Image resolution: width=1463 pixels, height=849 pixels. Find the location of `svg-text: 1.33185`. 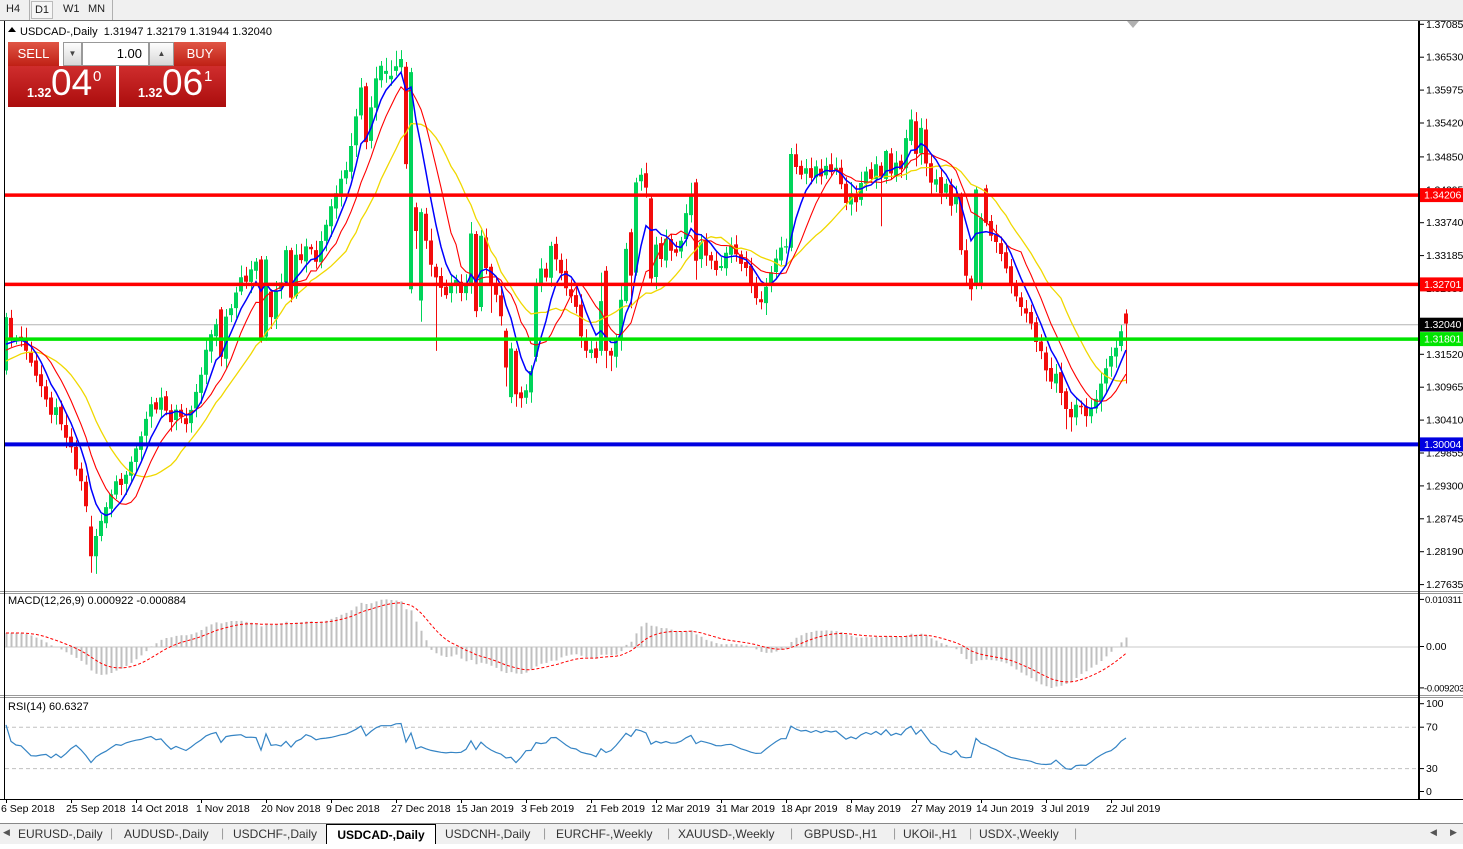

svg-text: 1.33185 is located at coordinates (1444, 256).